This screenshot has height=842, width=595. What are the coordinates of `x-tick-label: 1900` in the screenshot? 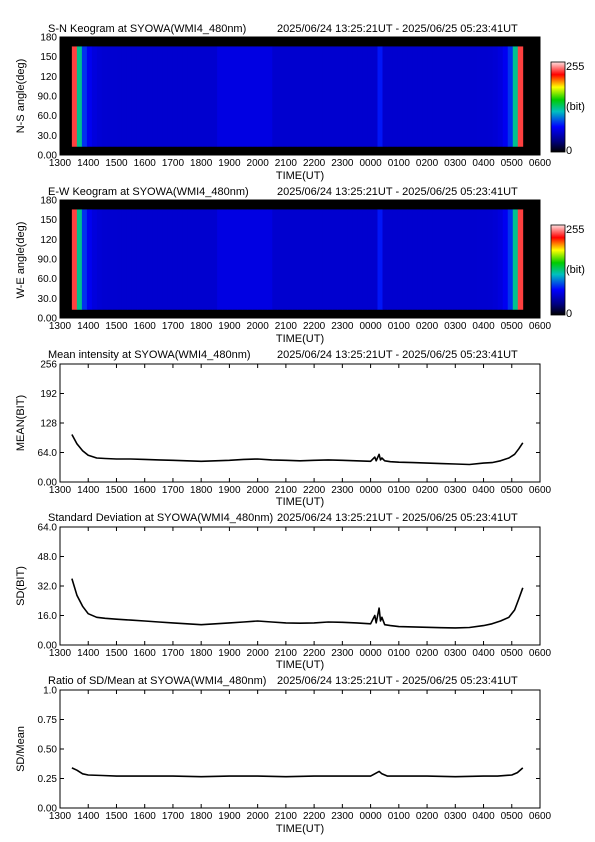 It's located at (229, 653).